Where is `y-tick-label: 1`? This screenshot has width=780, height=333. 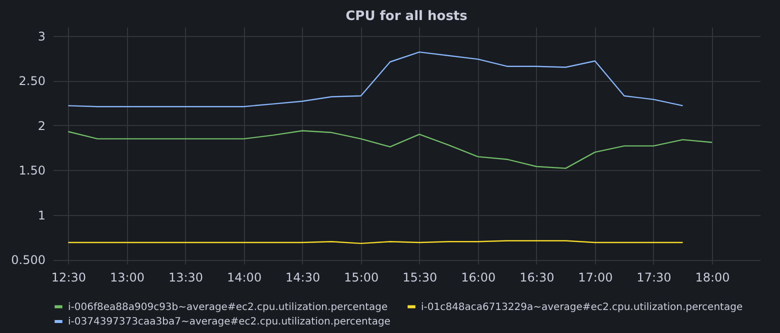 y-tick-label: 1 is located at coordinates (42, 215).